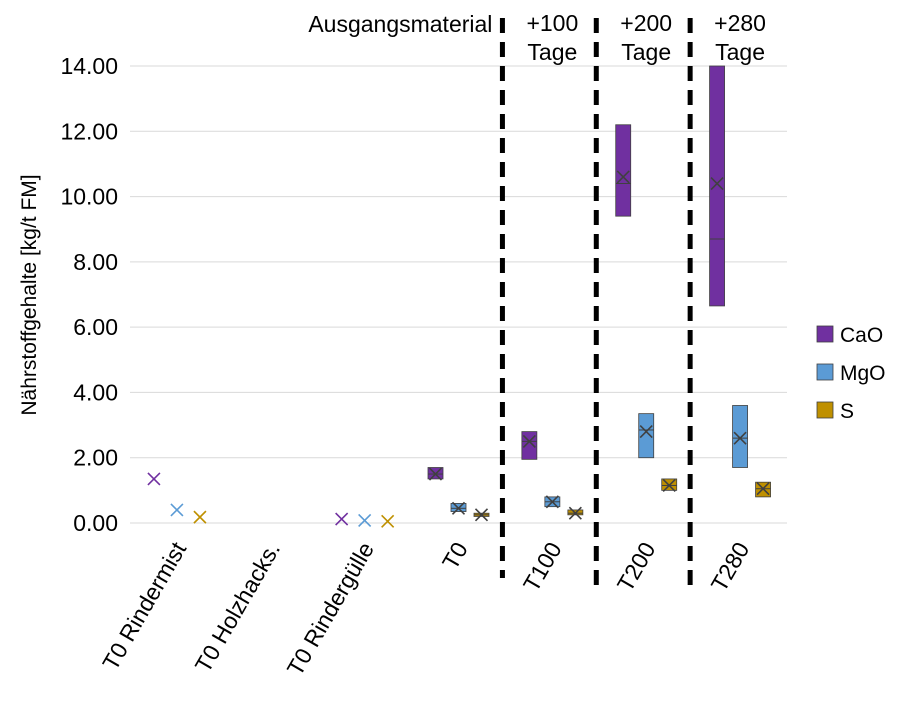 This screenshot has width=917, height=706. What do you see at coordinates (330, 609) in the screenshot?
I see `category-label: T0 Rindergülle` at bounding box center [330, 609].